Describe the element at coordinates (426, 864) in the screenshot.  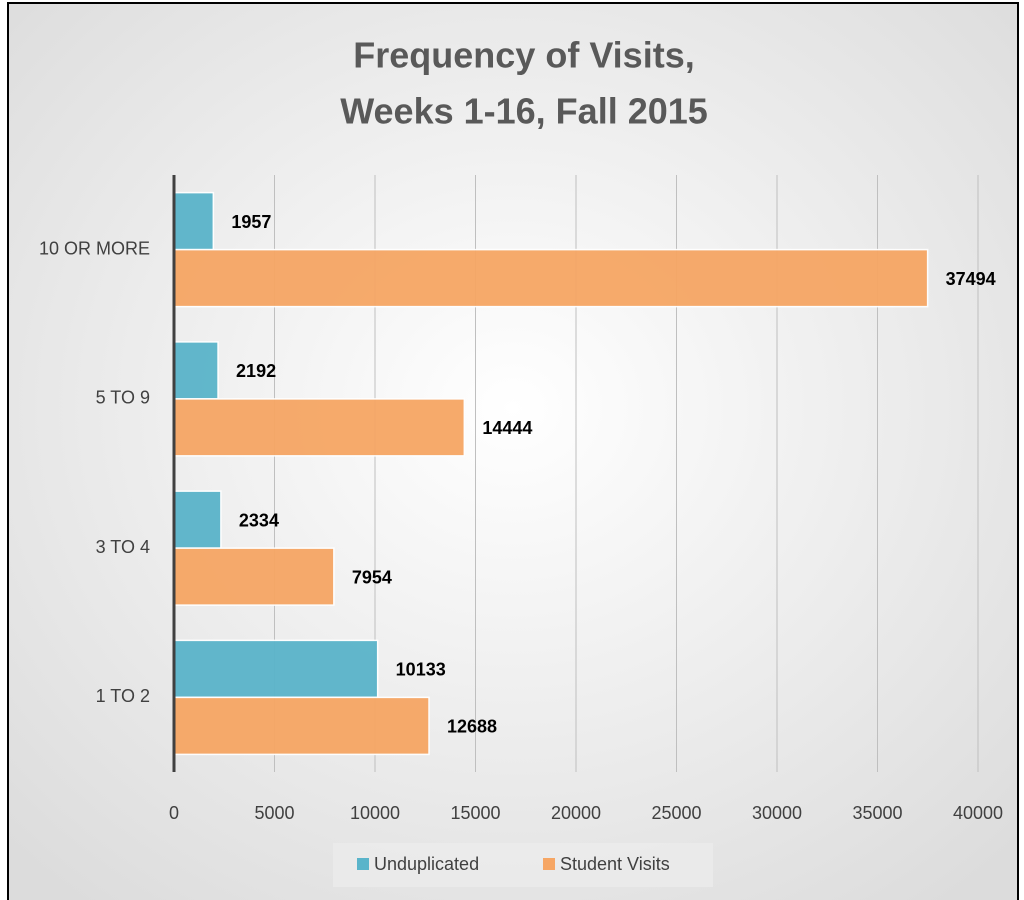
I see `legend-label: Unduplicated` at that location.